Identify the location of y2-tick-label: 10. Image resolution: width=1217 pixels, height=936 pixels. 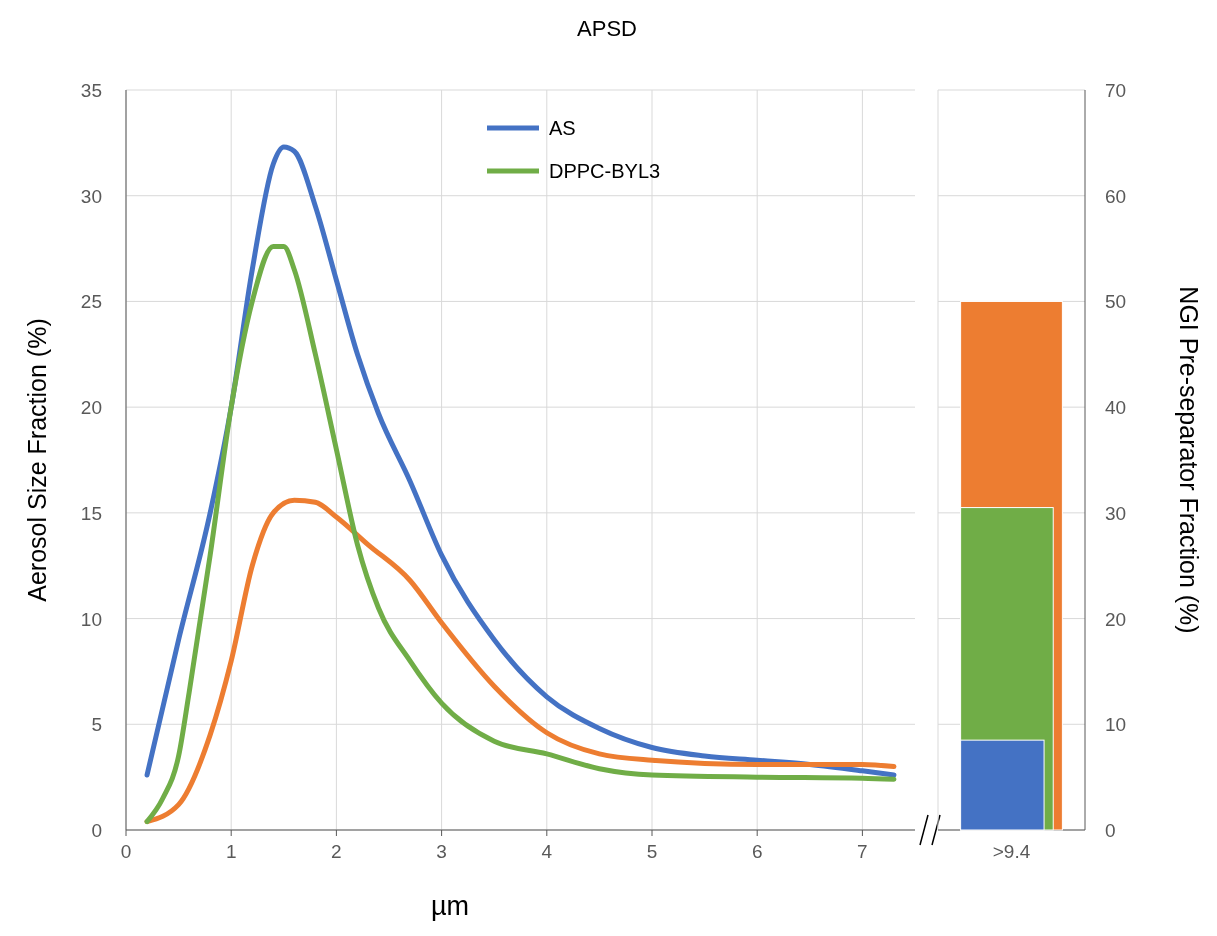
(1116, 725).